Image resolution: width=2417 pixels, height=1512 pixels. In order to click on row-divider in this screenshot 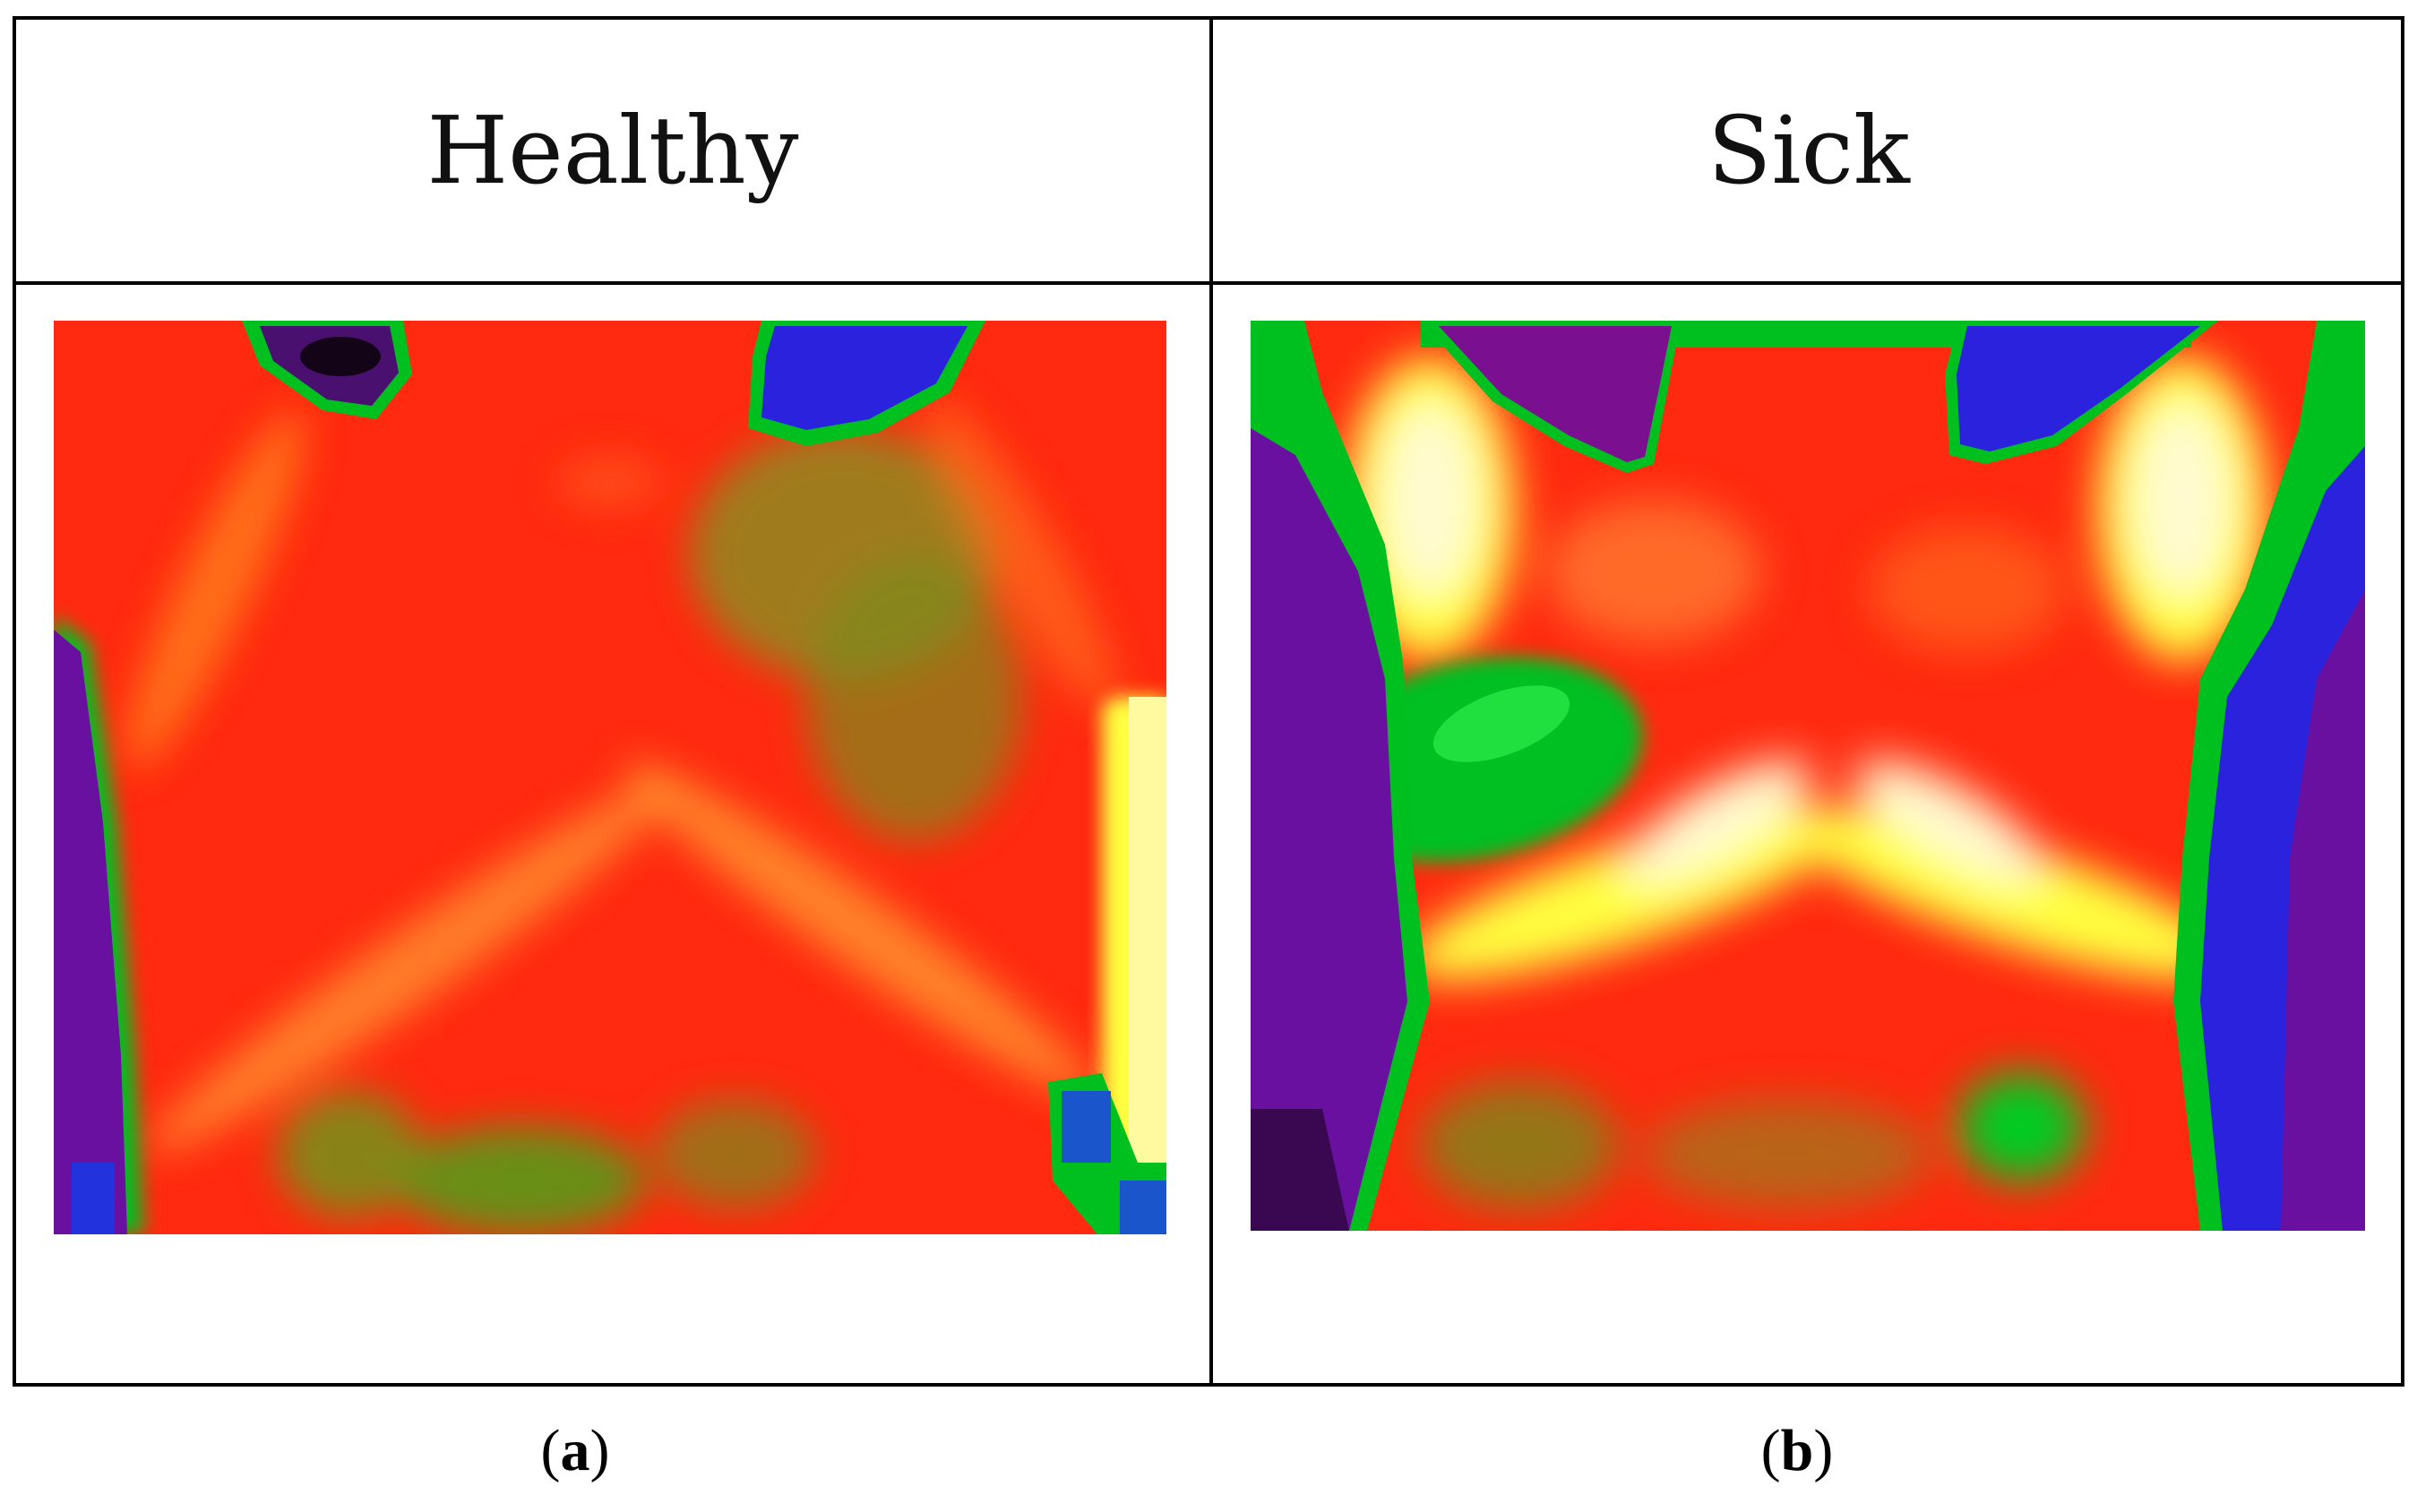, I will do `click(1208, 283)`.